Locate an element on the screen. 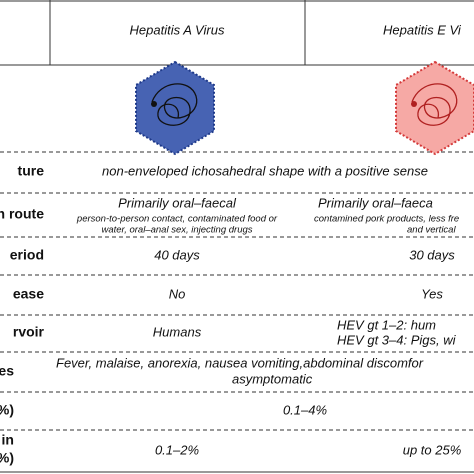 The height and width of the screenshot is (474, 474). row-label: n route is located at coordinates (22, 214).